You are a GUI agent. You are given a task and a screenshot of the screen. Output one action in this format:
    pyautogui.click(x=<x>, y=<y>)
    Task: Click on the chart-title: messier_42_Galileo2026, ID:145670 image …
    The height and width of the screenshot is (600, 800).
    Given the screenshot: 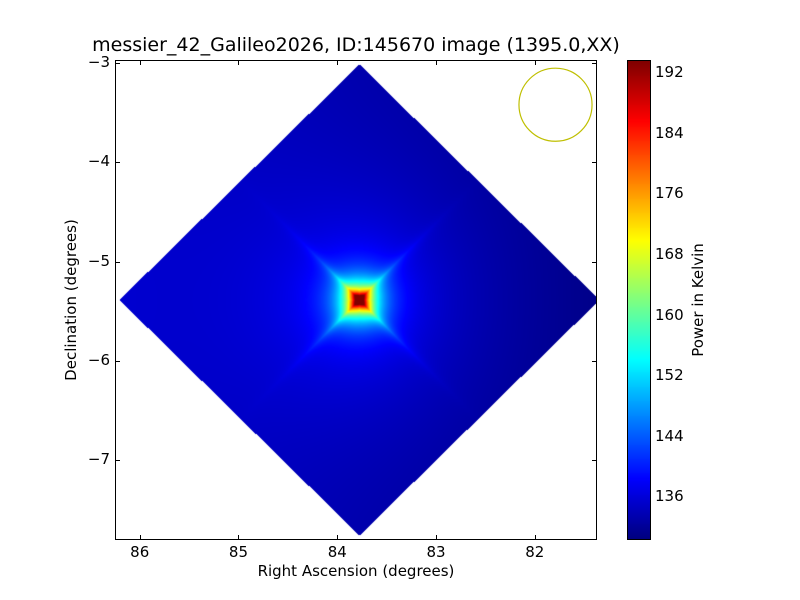 What is the action you would take?
    pyautogui.click(x=356, y=45)
    